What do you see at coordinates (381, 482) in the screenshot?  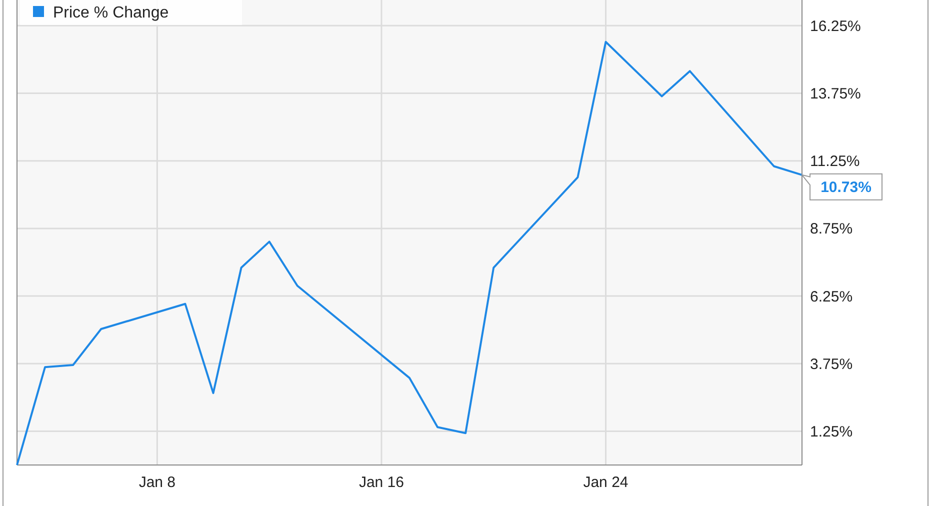 I see `x-tick-label: Jan 16` at bounding box center [381, 482].